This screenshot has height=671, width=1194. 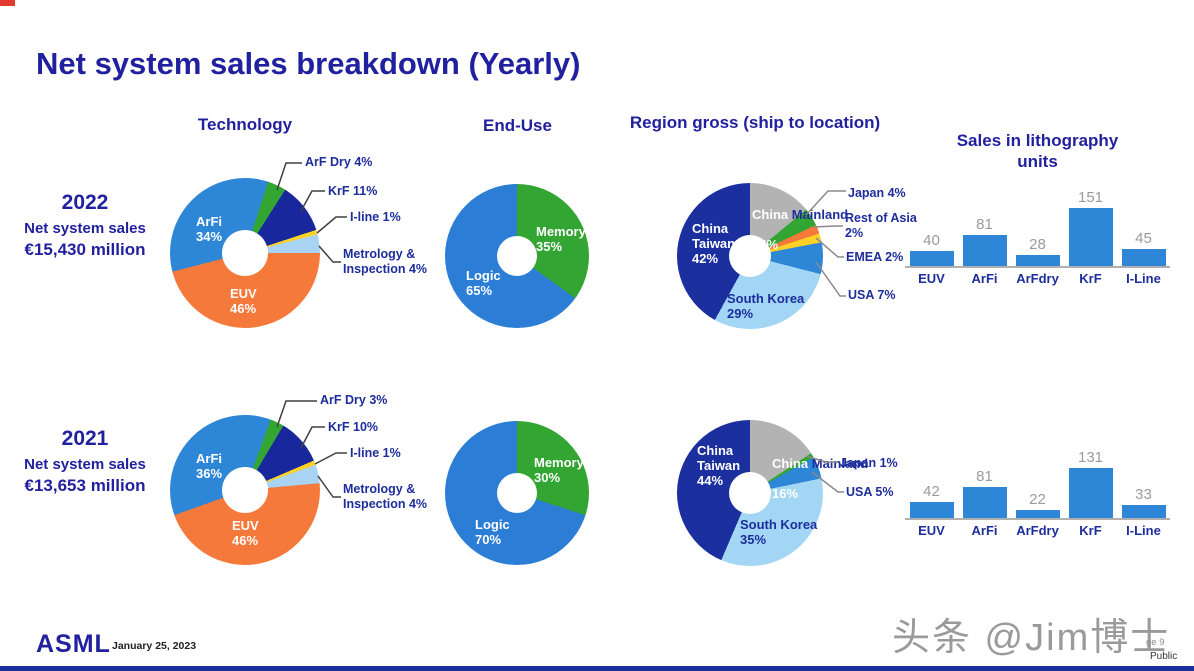 I want to click on page-number: ge 9, so click(x=1155, y=642).